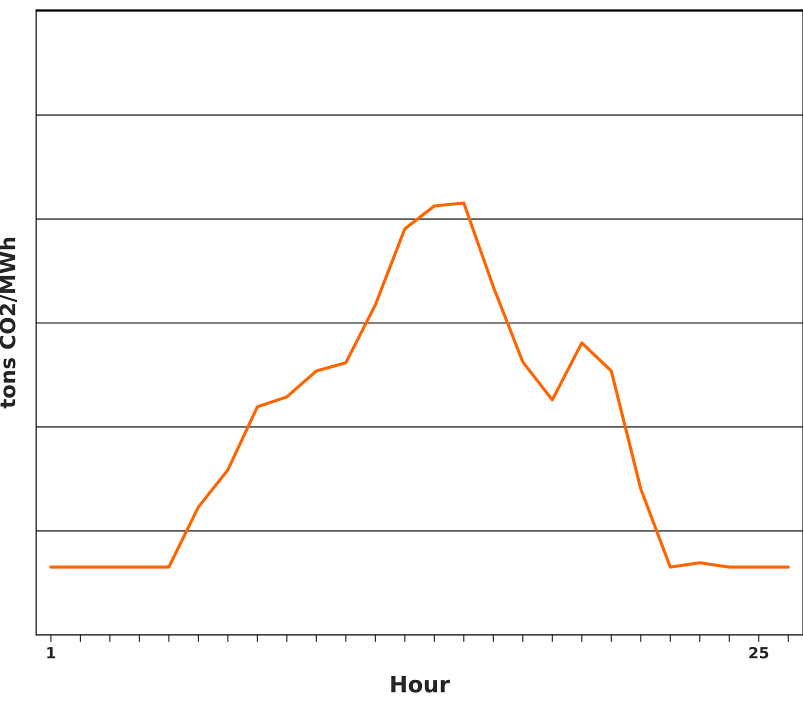 The image size is (803, 707). Describe the element at coordinates (758, 652) in the screenshot. I see `x-tick-label: 25` at that location.